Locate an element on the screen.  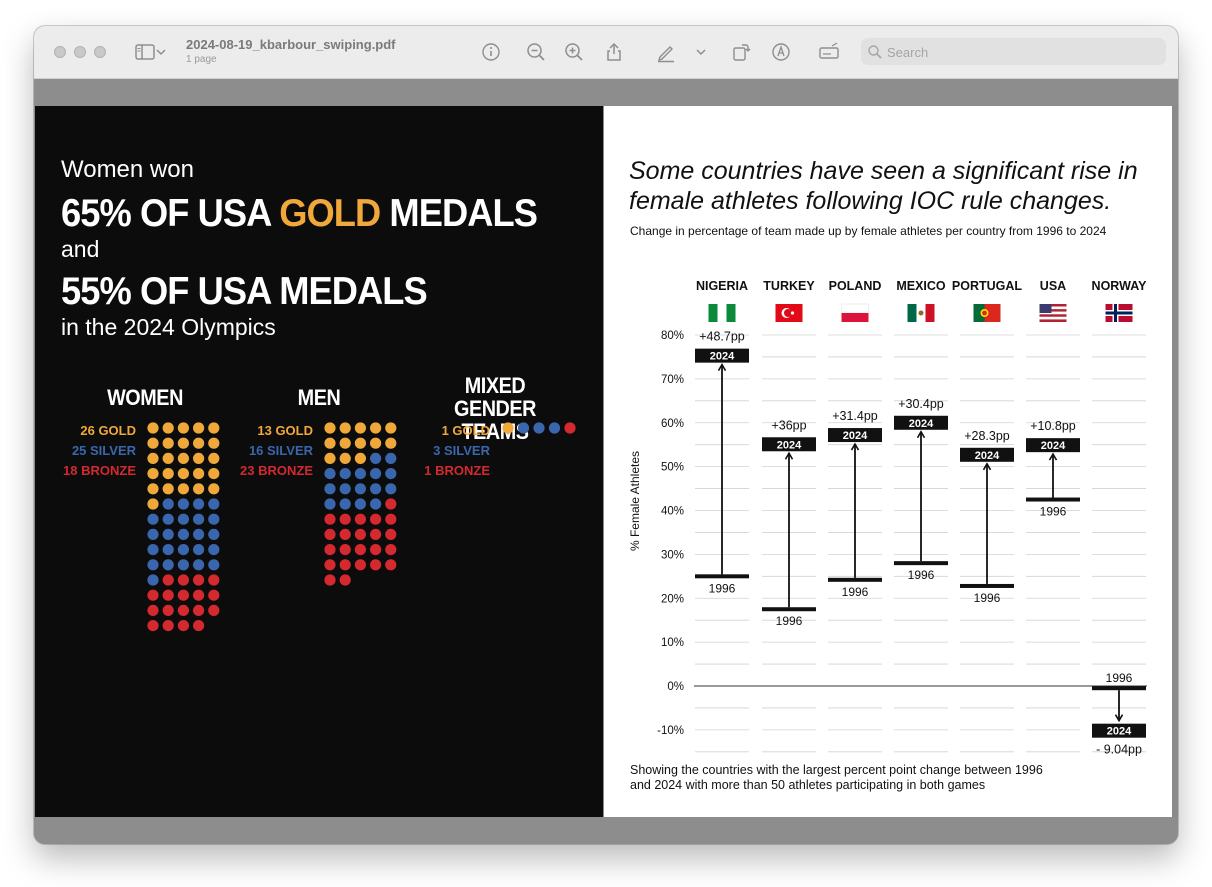
change-label: +30.4pp is located at coordinates (921, 404).